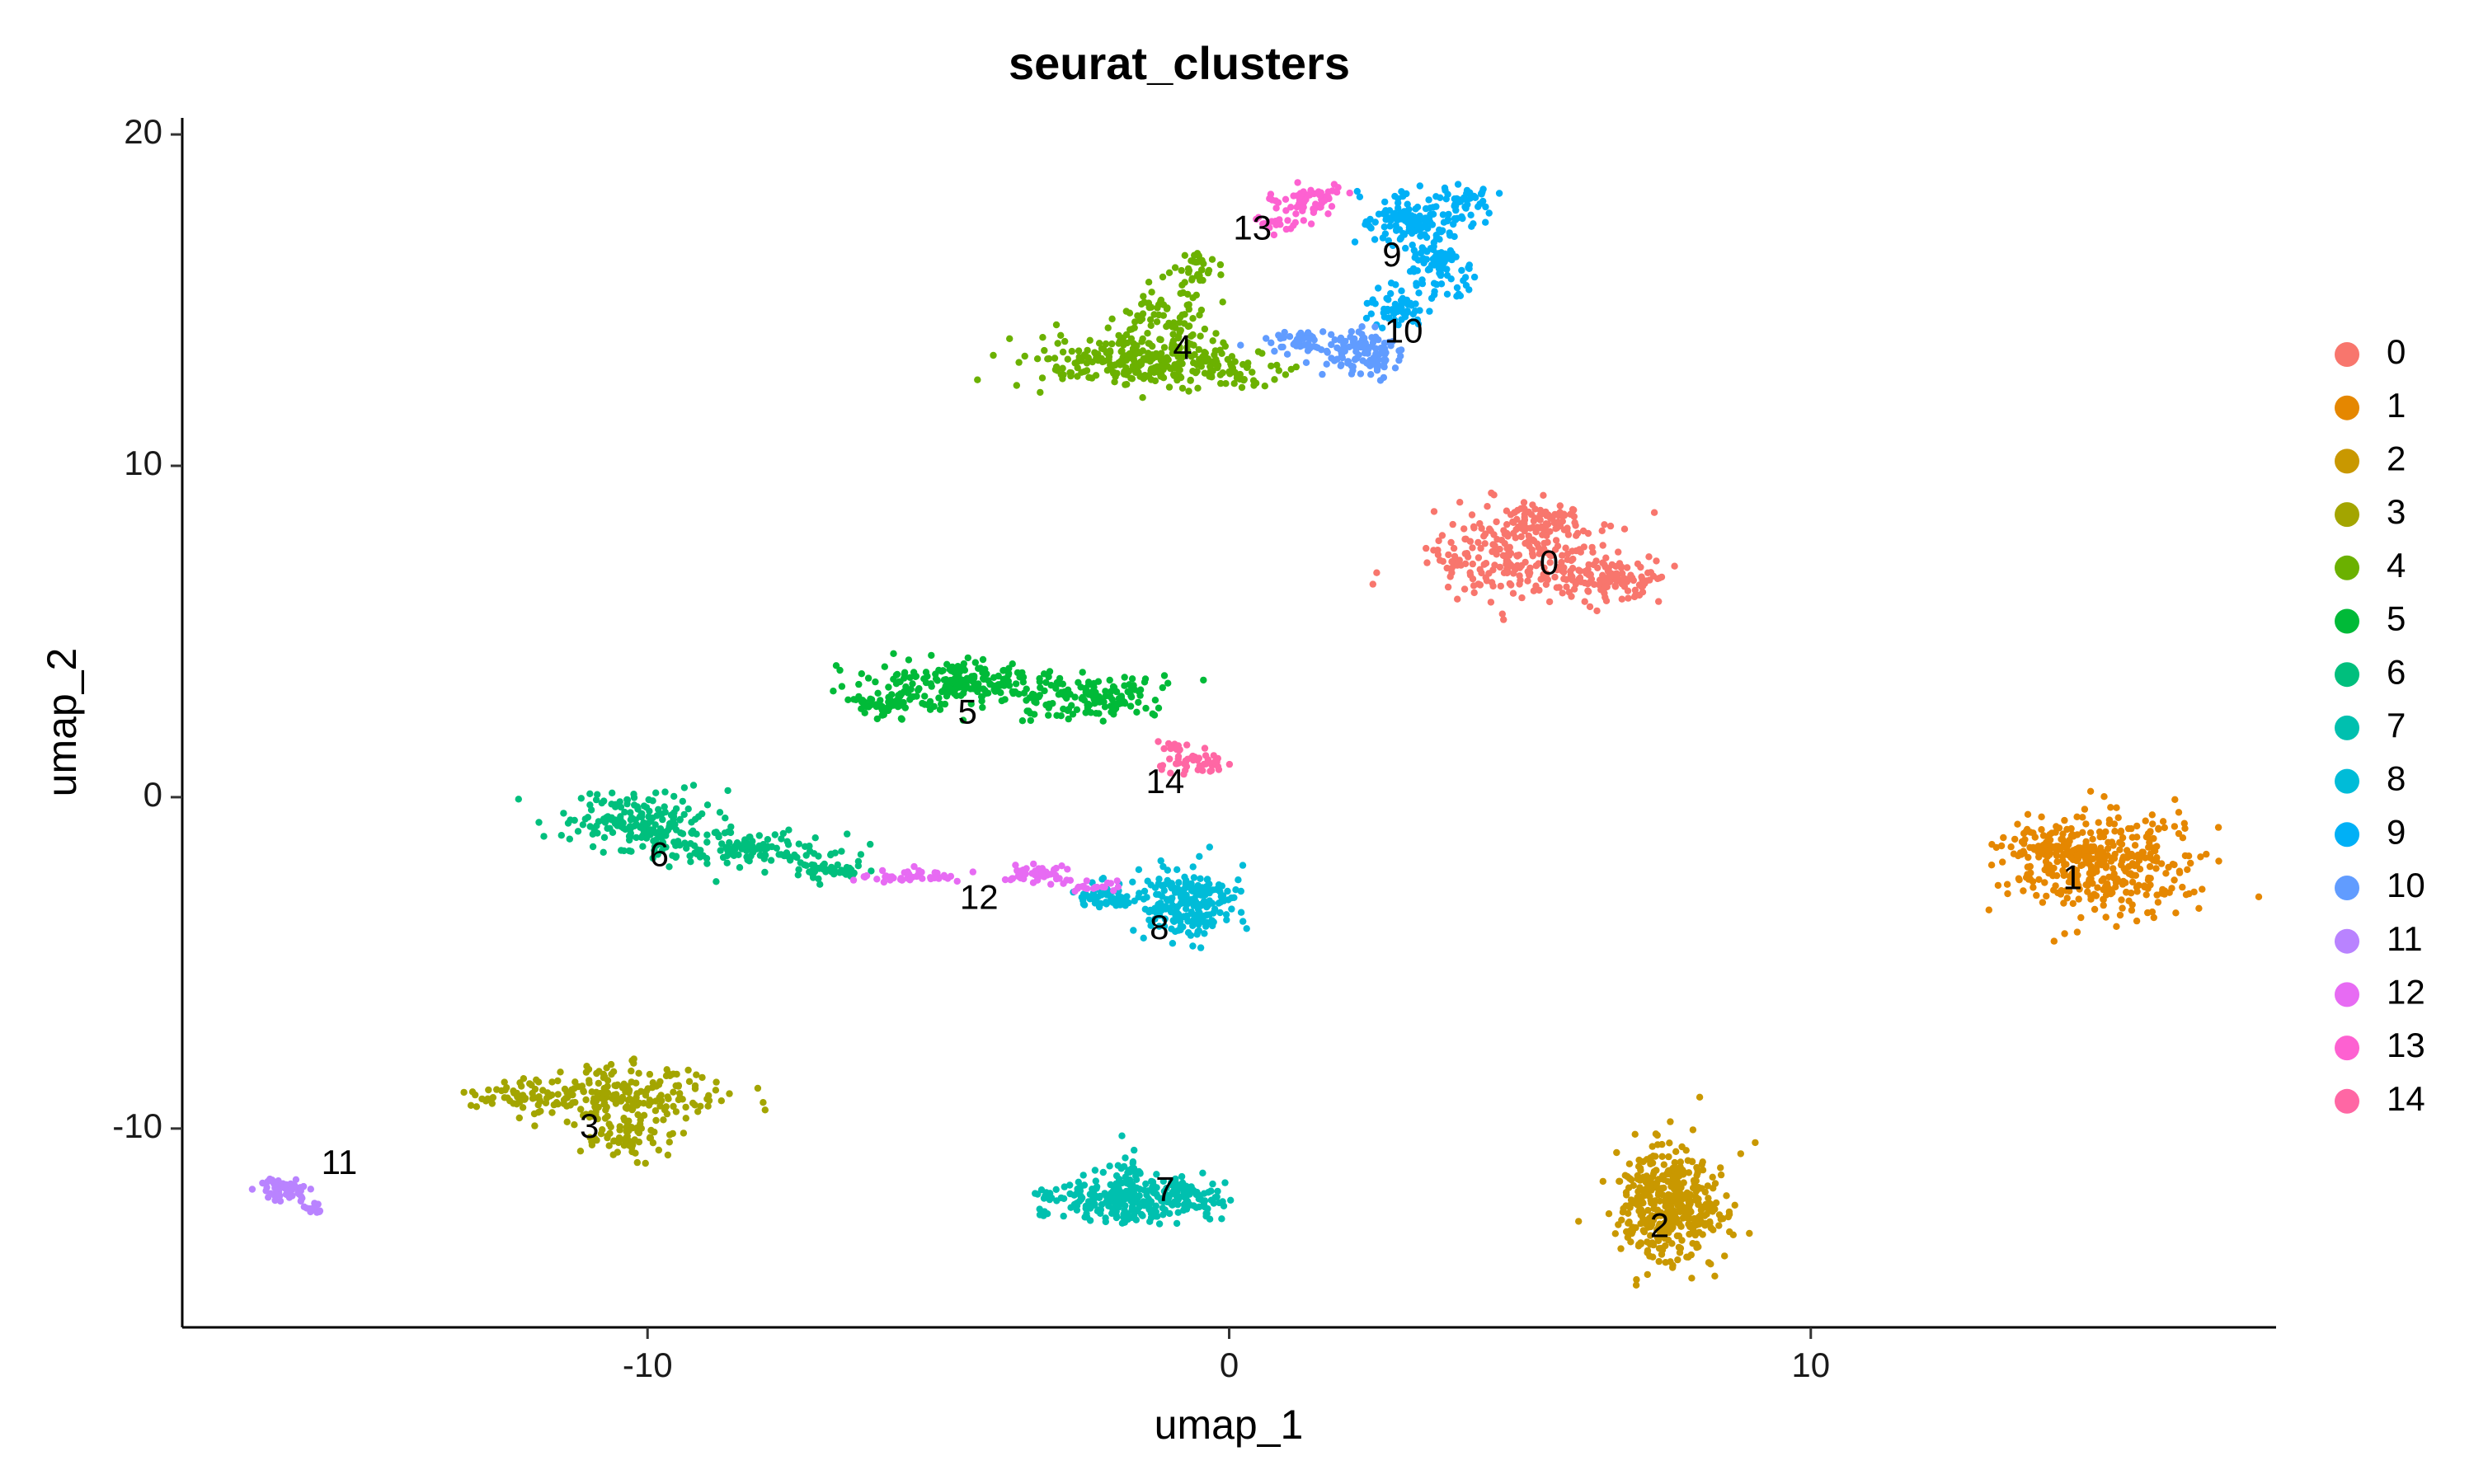 Image resolution: width=2474 pixels, height=1484 pixels. I want to click on cluster-label-1: 1, so click(2071, 878).